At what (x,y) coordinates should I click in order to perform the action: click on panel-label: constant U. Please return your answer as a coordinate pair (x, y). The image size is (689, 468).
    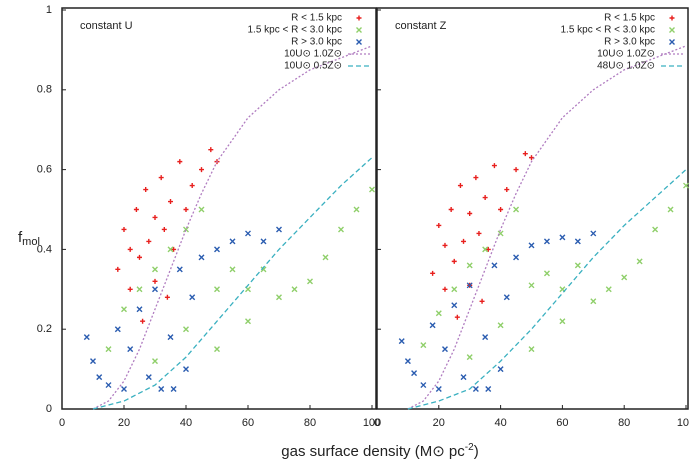
    Looking at the image, I should click on (106, 26).